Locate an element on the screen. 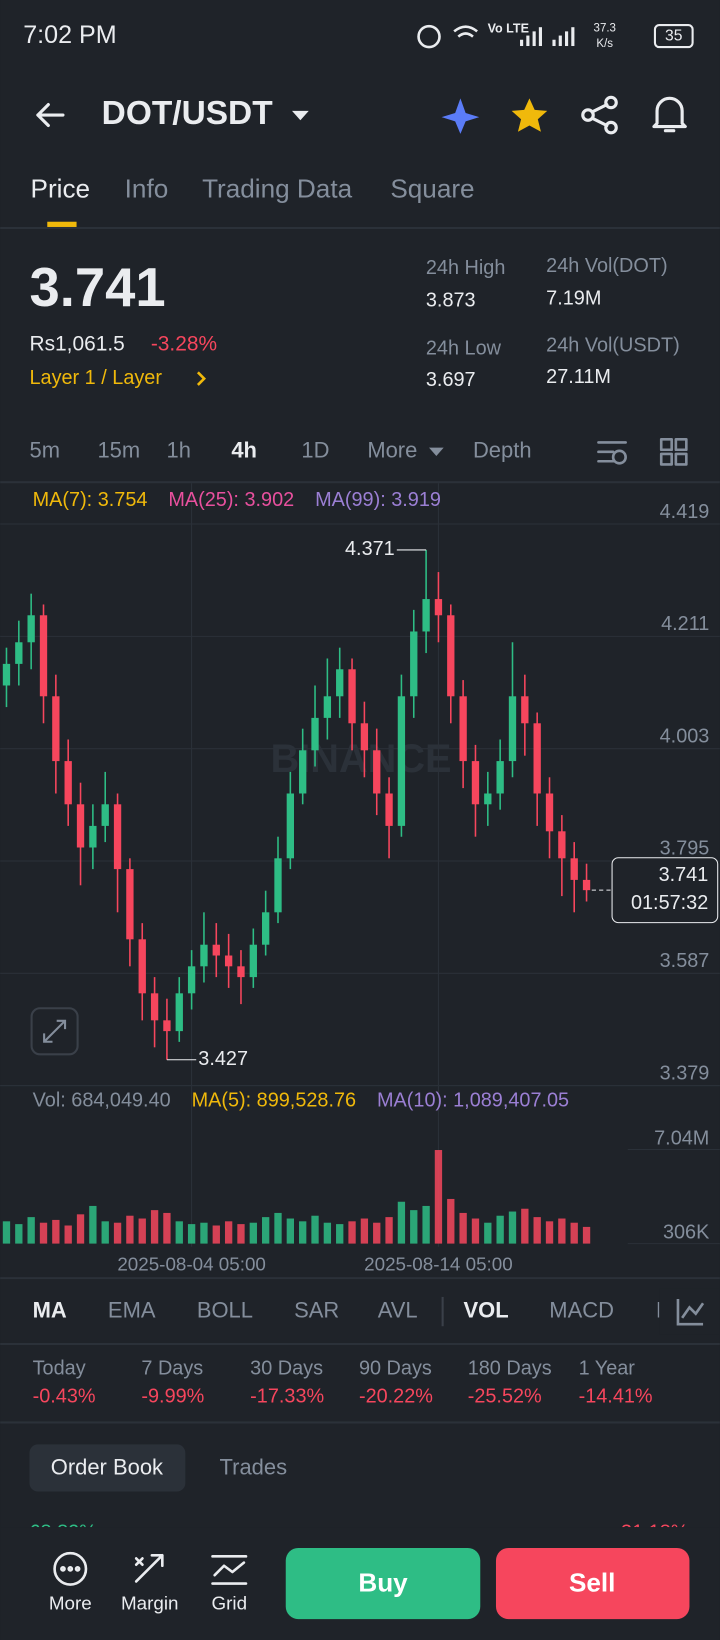  sector-tag: Layer 1 / Layer is located at coordinates (95, 378).